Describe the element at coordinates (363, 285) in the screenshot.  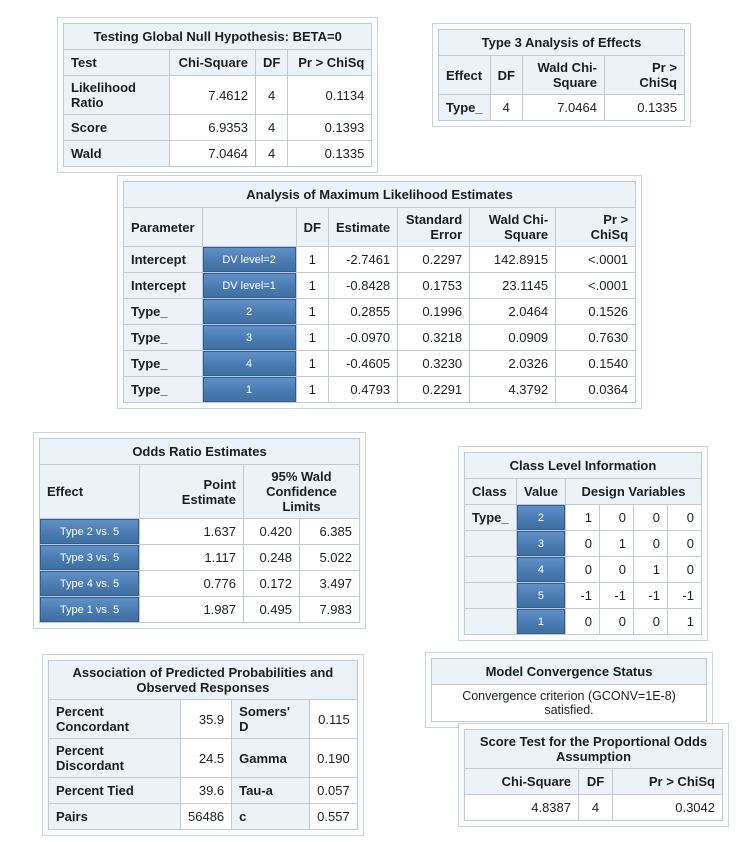
I see `cell-estimate: -0.8428` at that location.